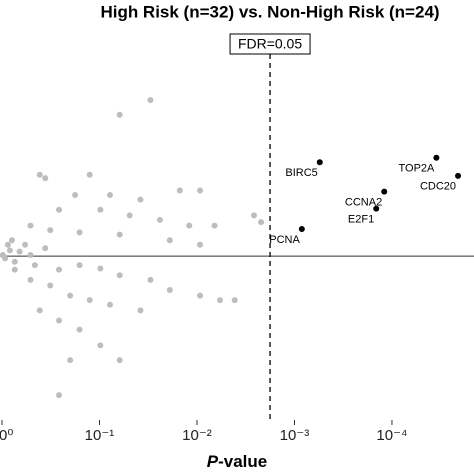  What do you see at coordinates (301, 173) in the screenshot?
I see `gene-label: BIRC5` at bounding box center [301, 173].